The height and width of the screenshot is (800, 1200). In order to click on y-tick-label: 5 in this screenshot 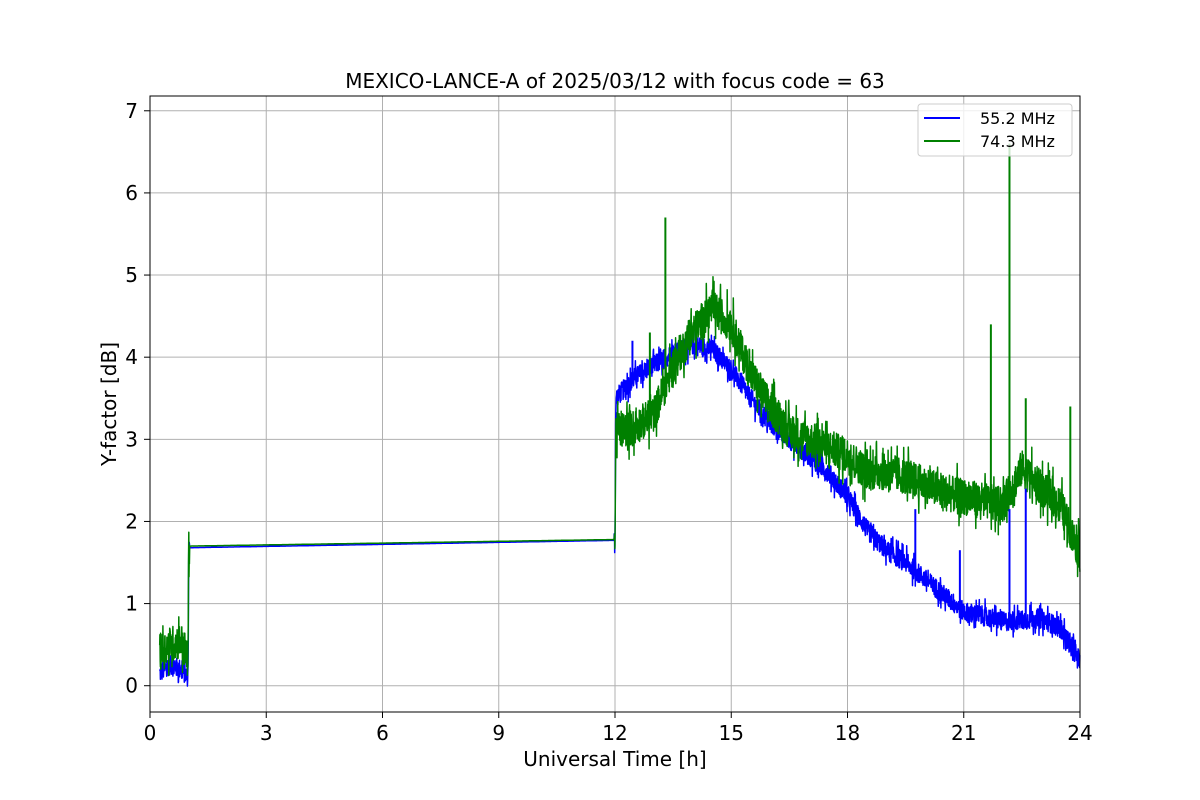, I will do `click(131, 275)`.